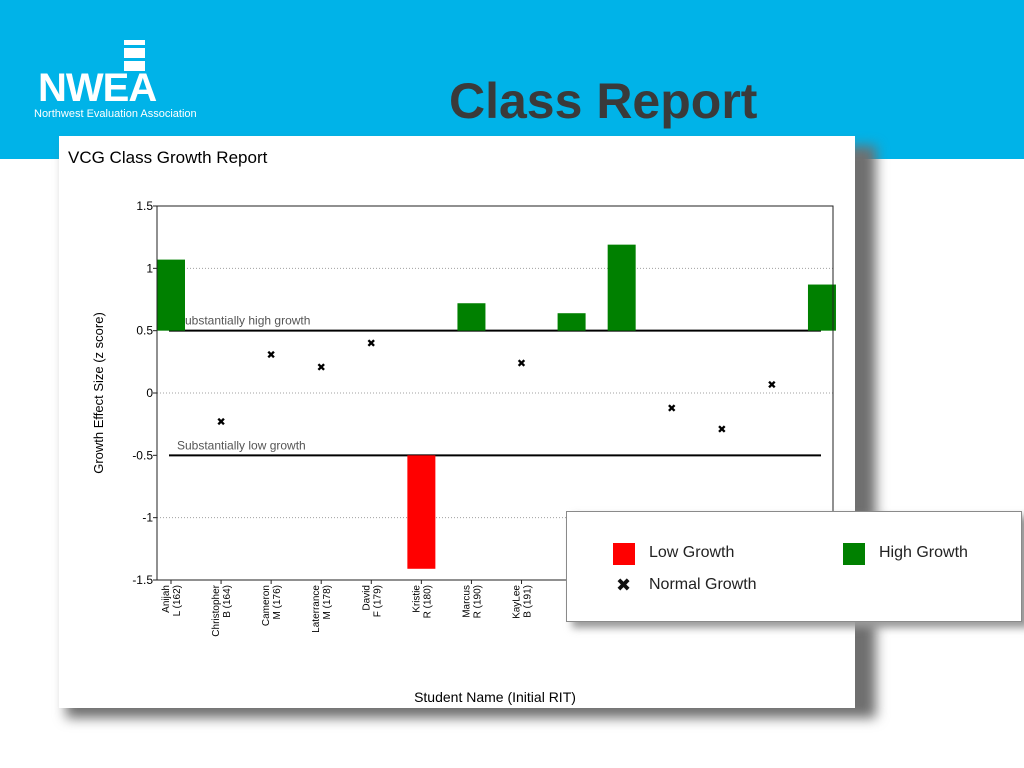 This screenshot has height=768, width=1024. I want to click on x-tick-label: KristieR (180), so click(422, 602).